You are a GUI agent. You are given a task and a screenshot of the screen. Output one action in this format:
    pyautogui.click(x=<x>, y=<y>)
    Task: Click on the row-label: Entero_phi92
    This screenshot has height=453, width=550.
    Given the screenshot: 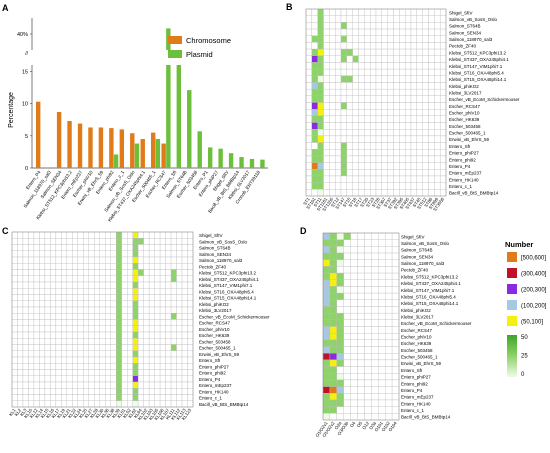 What is the action you would take?
    pyautogui.click(x=414, y=383)
    